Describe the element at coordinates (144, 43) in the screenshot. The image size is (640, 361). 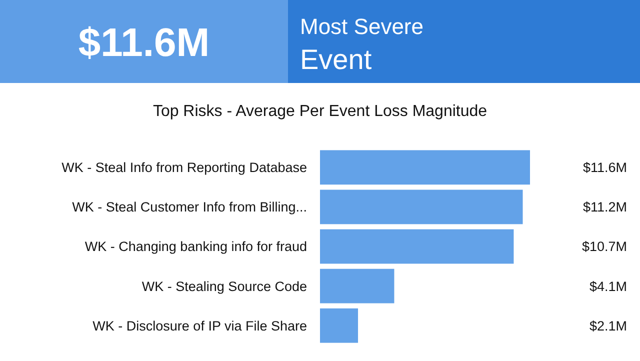
I see `text: $11.6M` at that location.